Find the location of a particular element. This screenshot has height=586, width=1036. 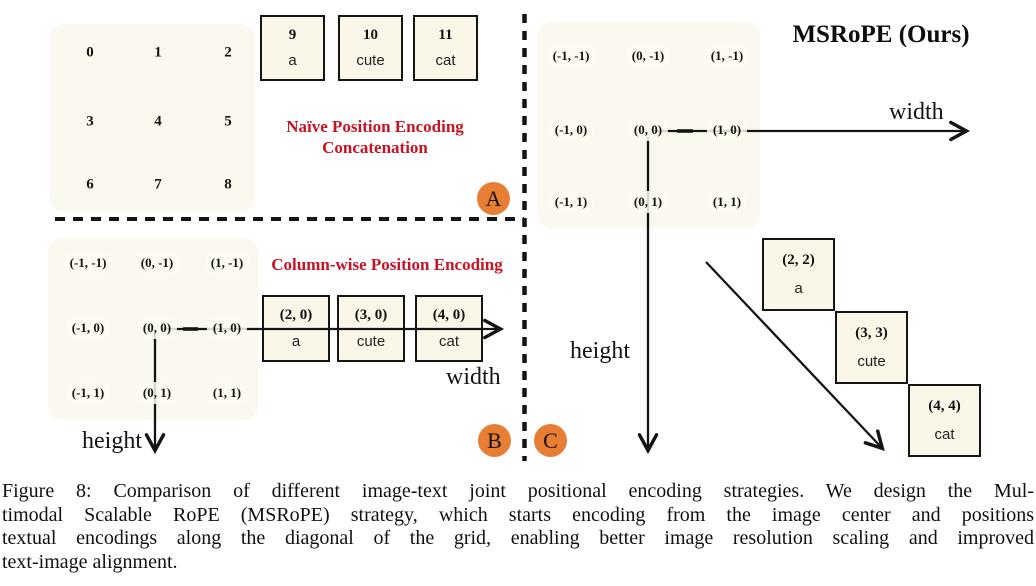

grid-cell-6: 6 is located at coordinates (90, 184).